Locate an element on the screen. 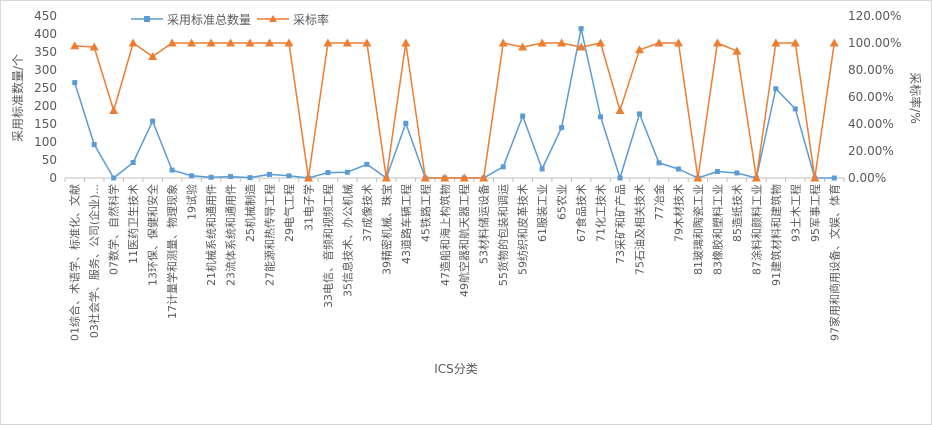  x-tick-label: 13环保、保健和安全 is located at coordinates (153, 235).